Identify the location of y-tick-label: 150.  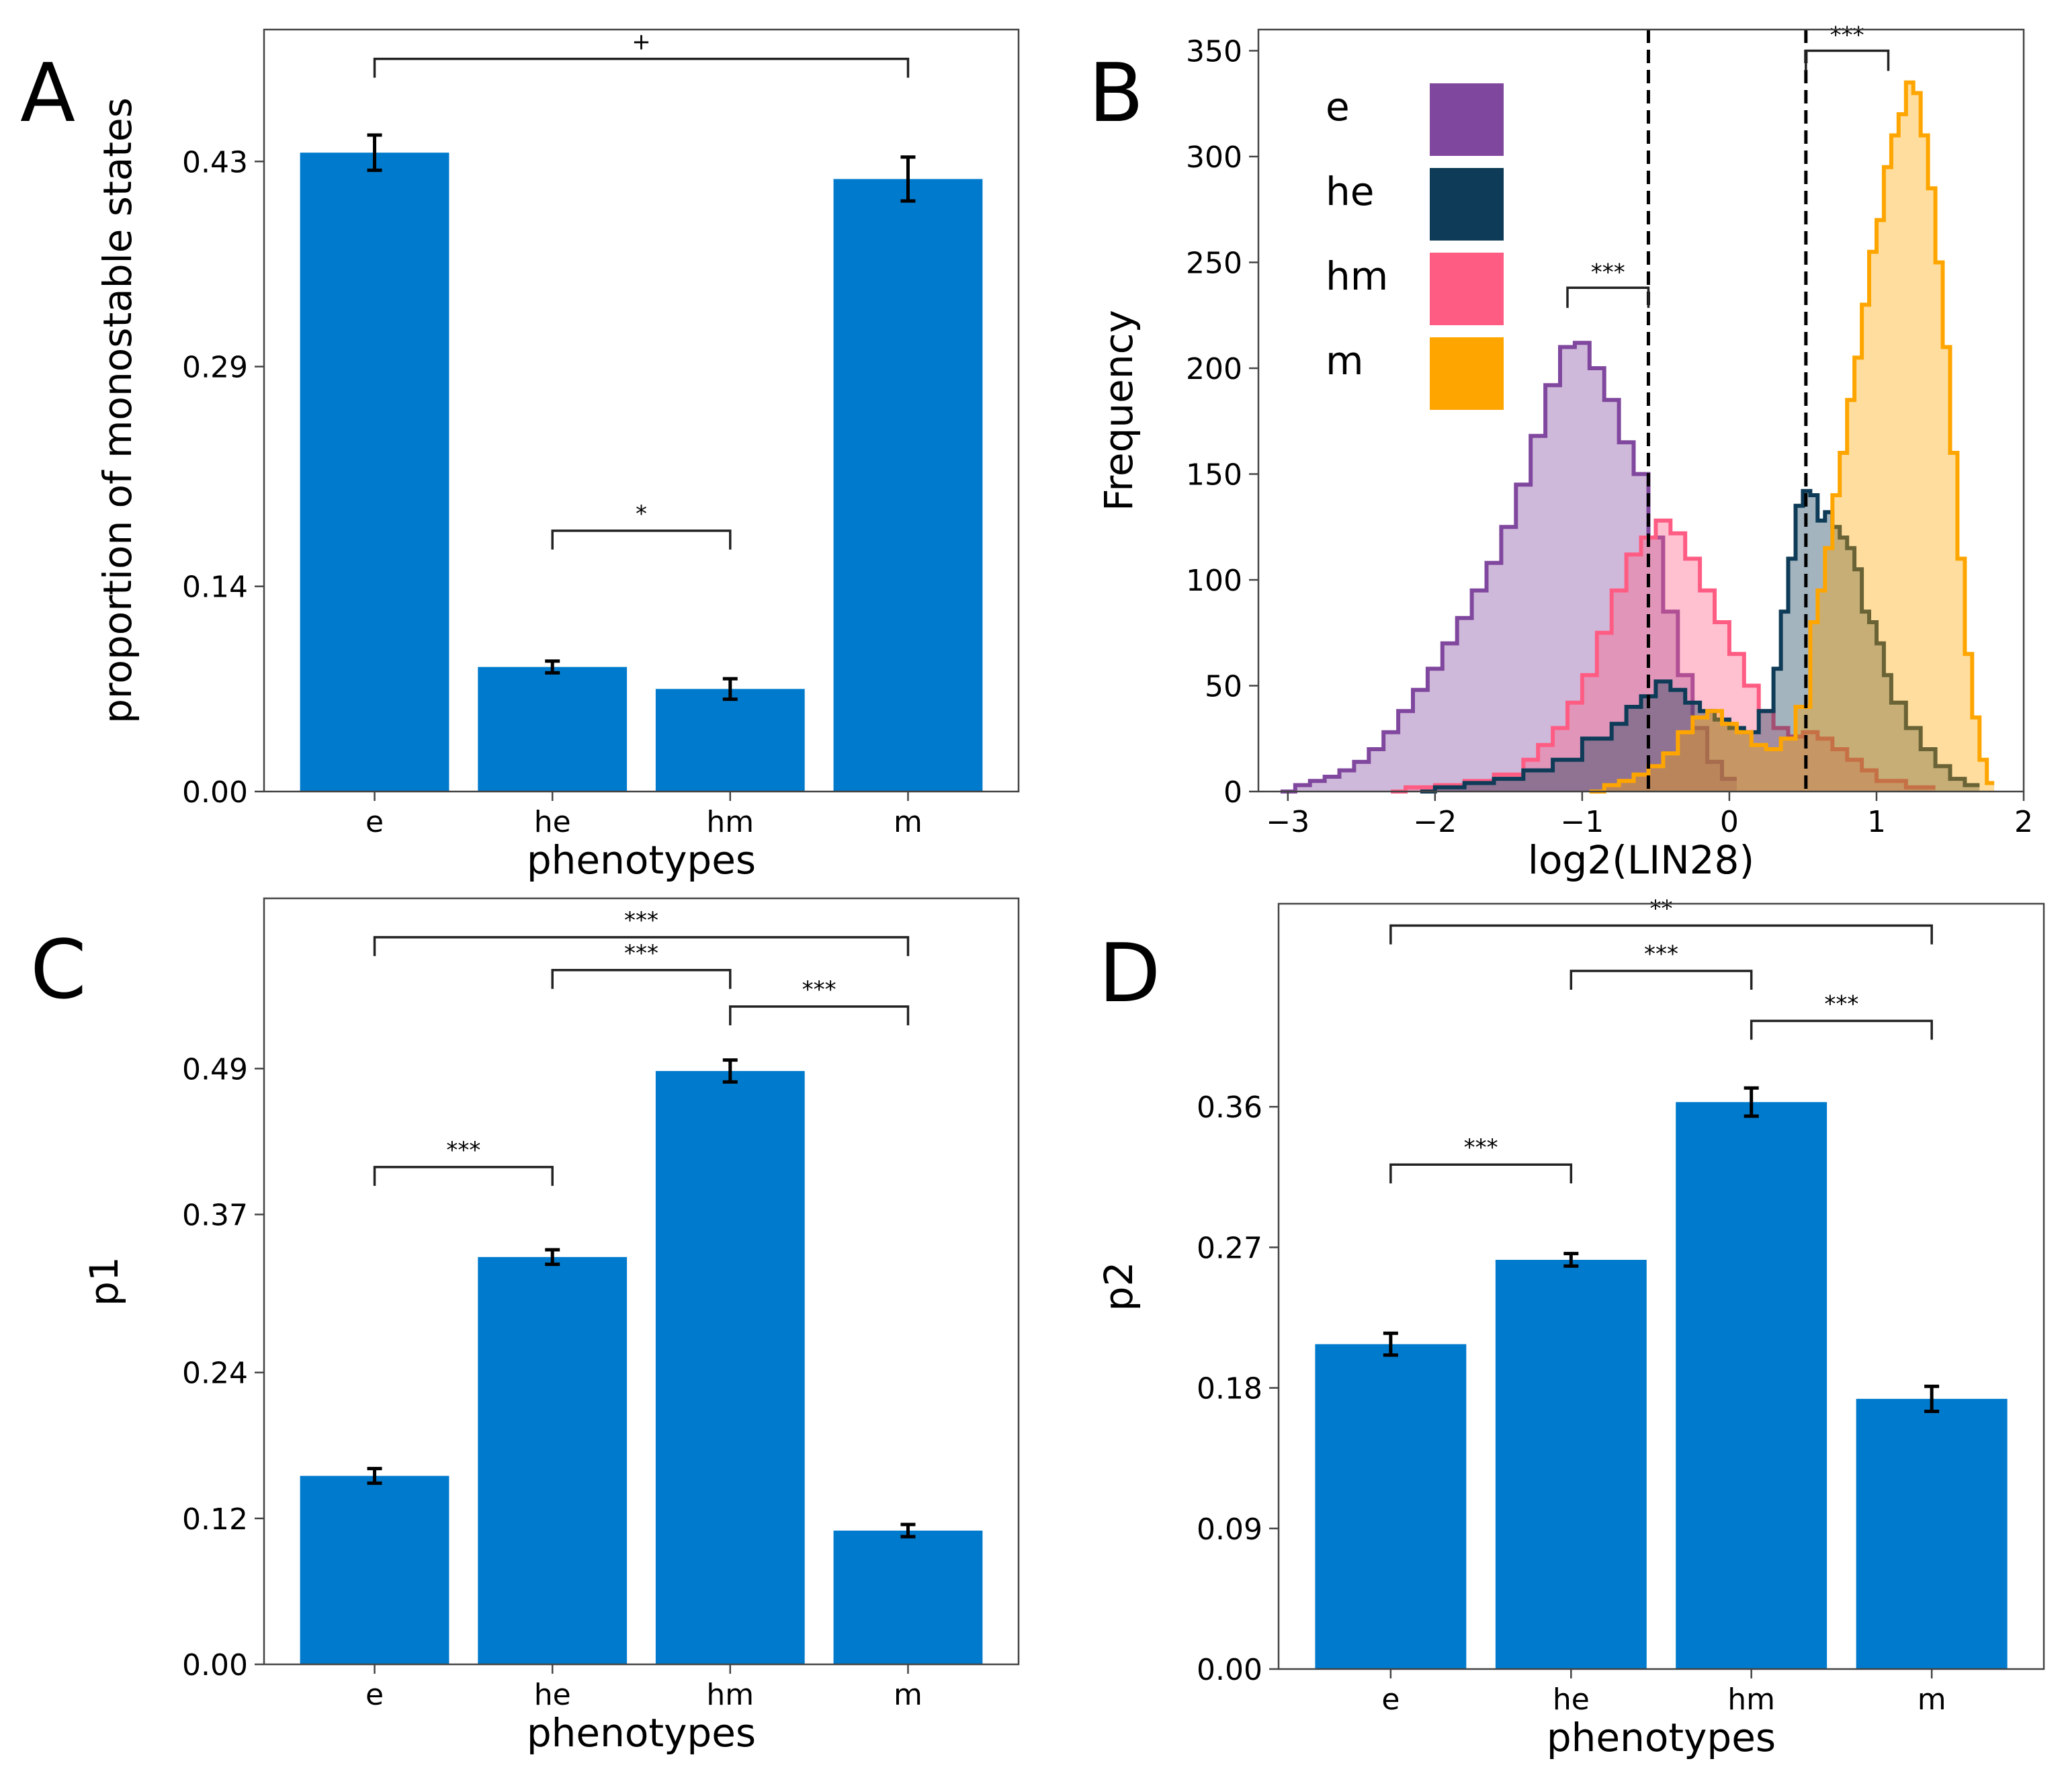
(1214, 475).